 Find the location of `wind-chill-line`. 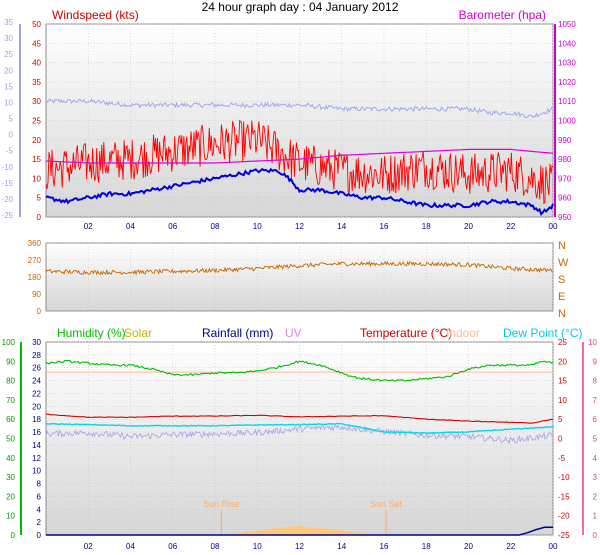

wind-chill-line is located at coordinates (299, 434).